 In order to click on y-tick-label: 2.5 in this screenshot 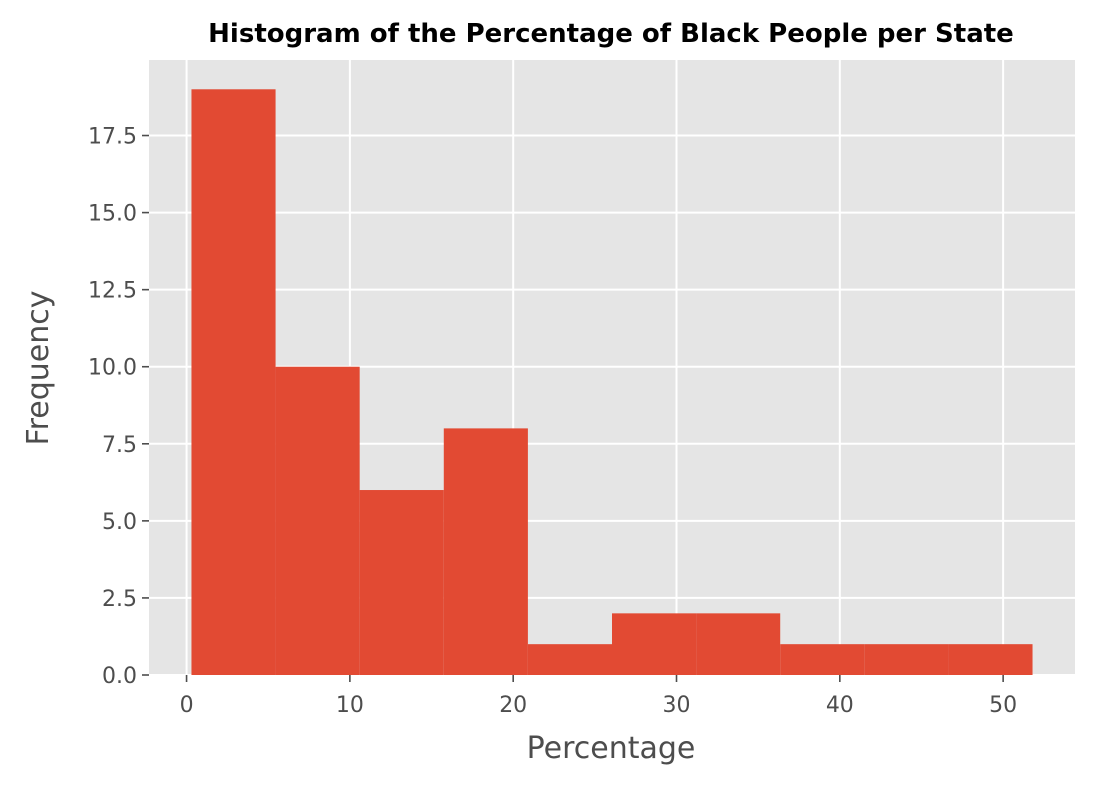, I will do `click(119, 599)`.